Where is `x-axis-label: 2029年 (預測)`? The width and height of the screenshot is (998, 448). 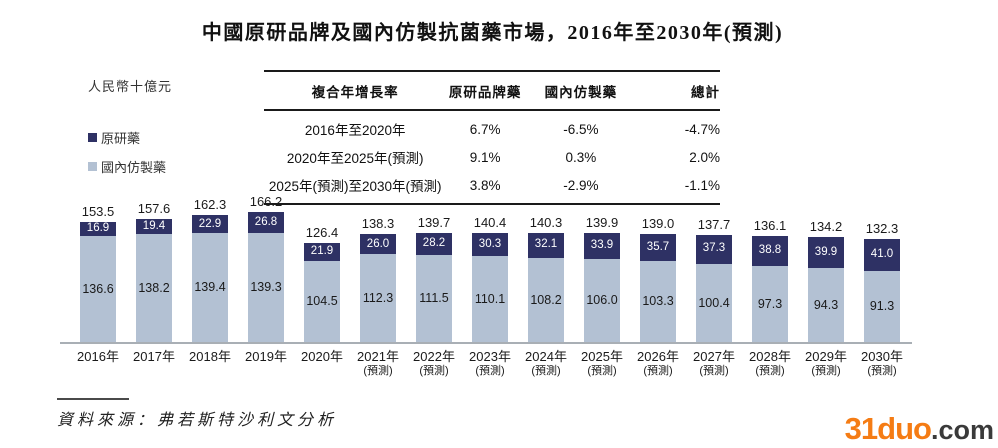 x-axis-label: 2029年 (預測) is located at coordinates (826, 360).